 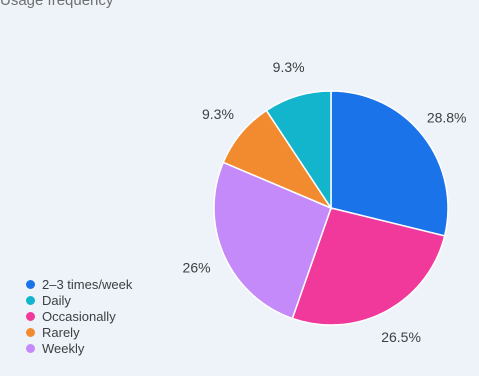 What do you see at coordinates (289, 67) in the screenshot?
I see `slice-label-daily: 9.3%` at bounding box center [289, 67].